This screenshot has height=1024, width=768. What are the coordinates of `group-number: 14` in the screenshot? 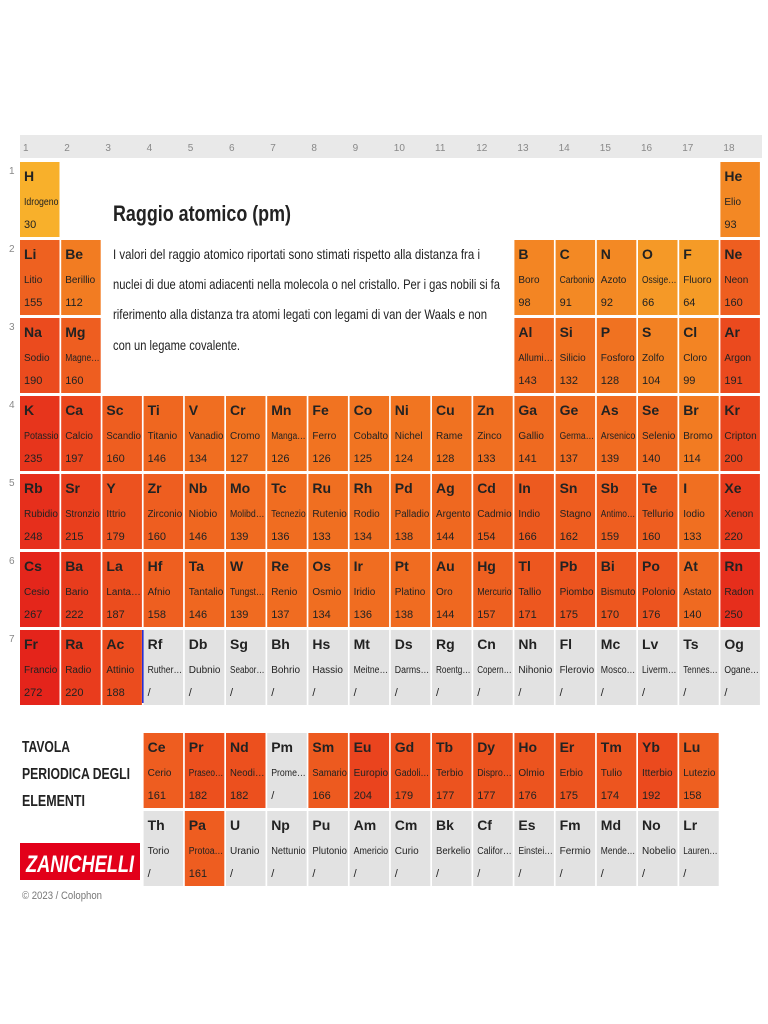 It's located at (565, 148).